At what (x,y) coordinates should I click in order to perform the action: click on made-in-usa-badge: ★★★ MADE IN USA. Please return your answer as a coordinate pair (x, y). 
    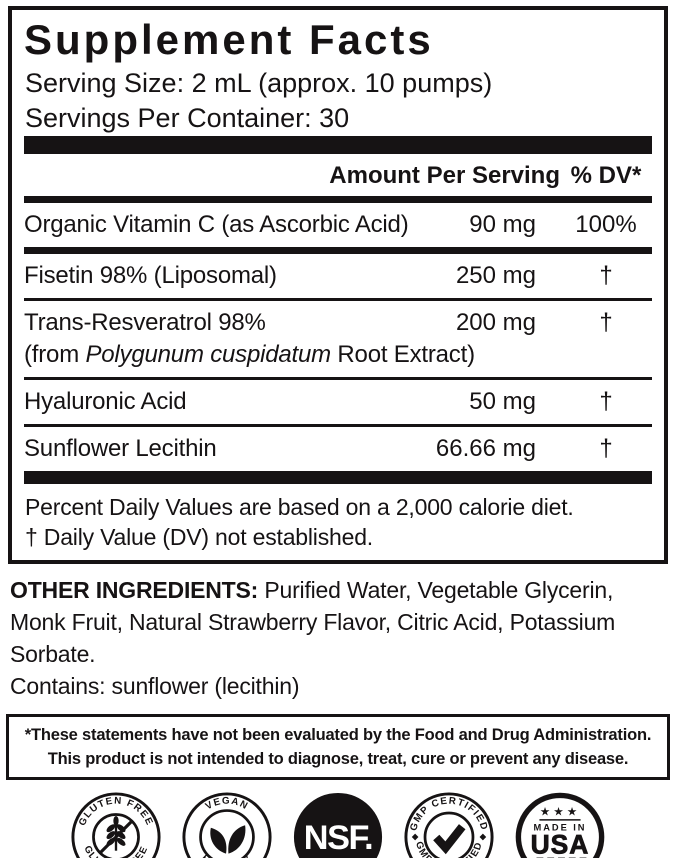
    Looking at the image, I should click on (560, 825).